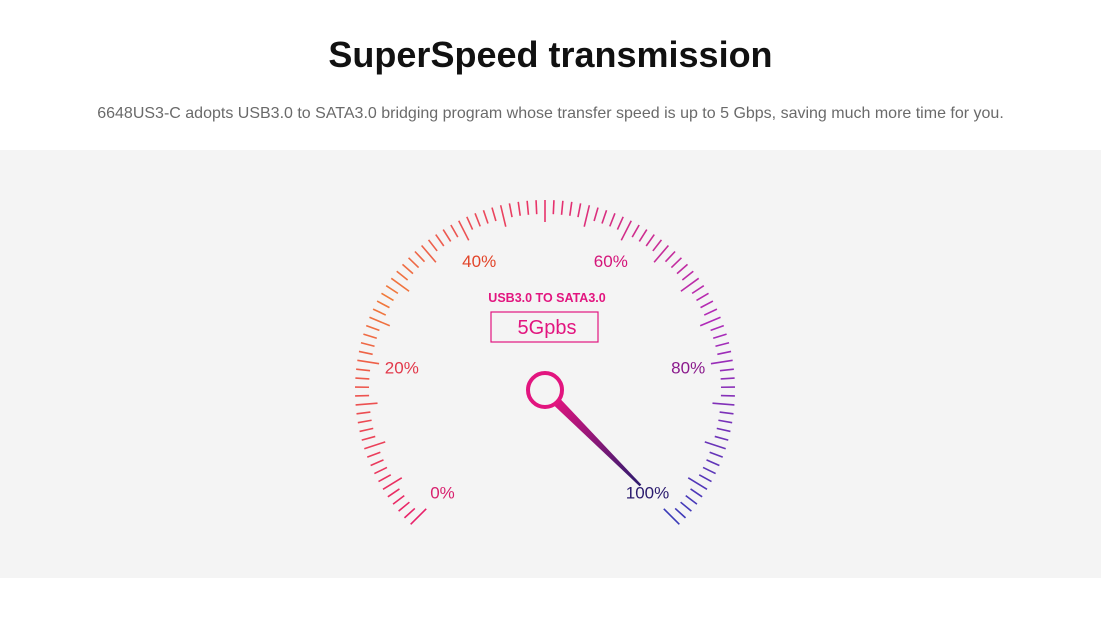 The width and height of the screenshot is (1101, 631). Describe the element at coordinates (546, 298) in the screenshot. I see `bridge-label: USB3.0 TO SATA3.0` at that location.